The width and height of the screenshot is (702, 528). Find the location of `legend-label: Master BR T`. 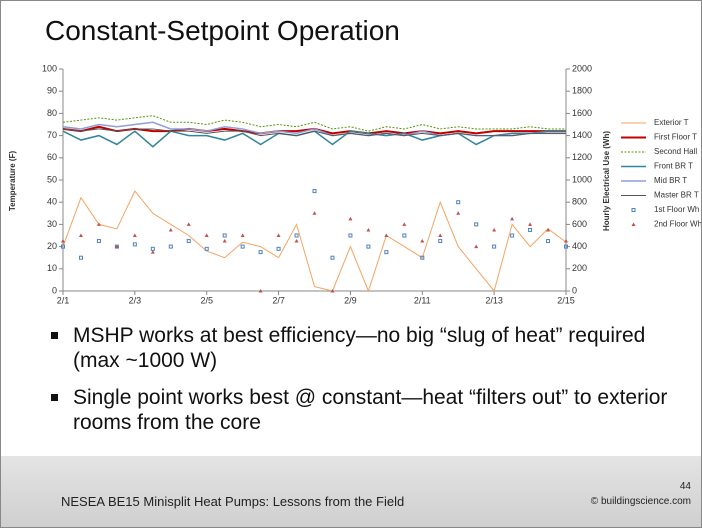

legend-label: Master BR T is located at coordinates (676, 195).